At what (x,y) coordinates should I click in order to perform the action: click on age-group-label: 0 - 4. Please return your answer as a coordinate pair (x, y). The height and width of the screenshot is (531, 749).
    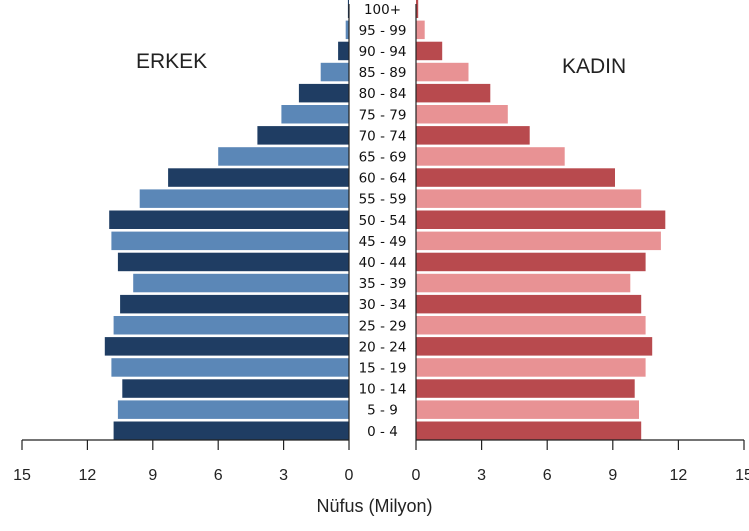
    Looking at the image, I should click on (382, 432).